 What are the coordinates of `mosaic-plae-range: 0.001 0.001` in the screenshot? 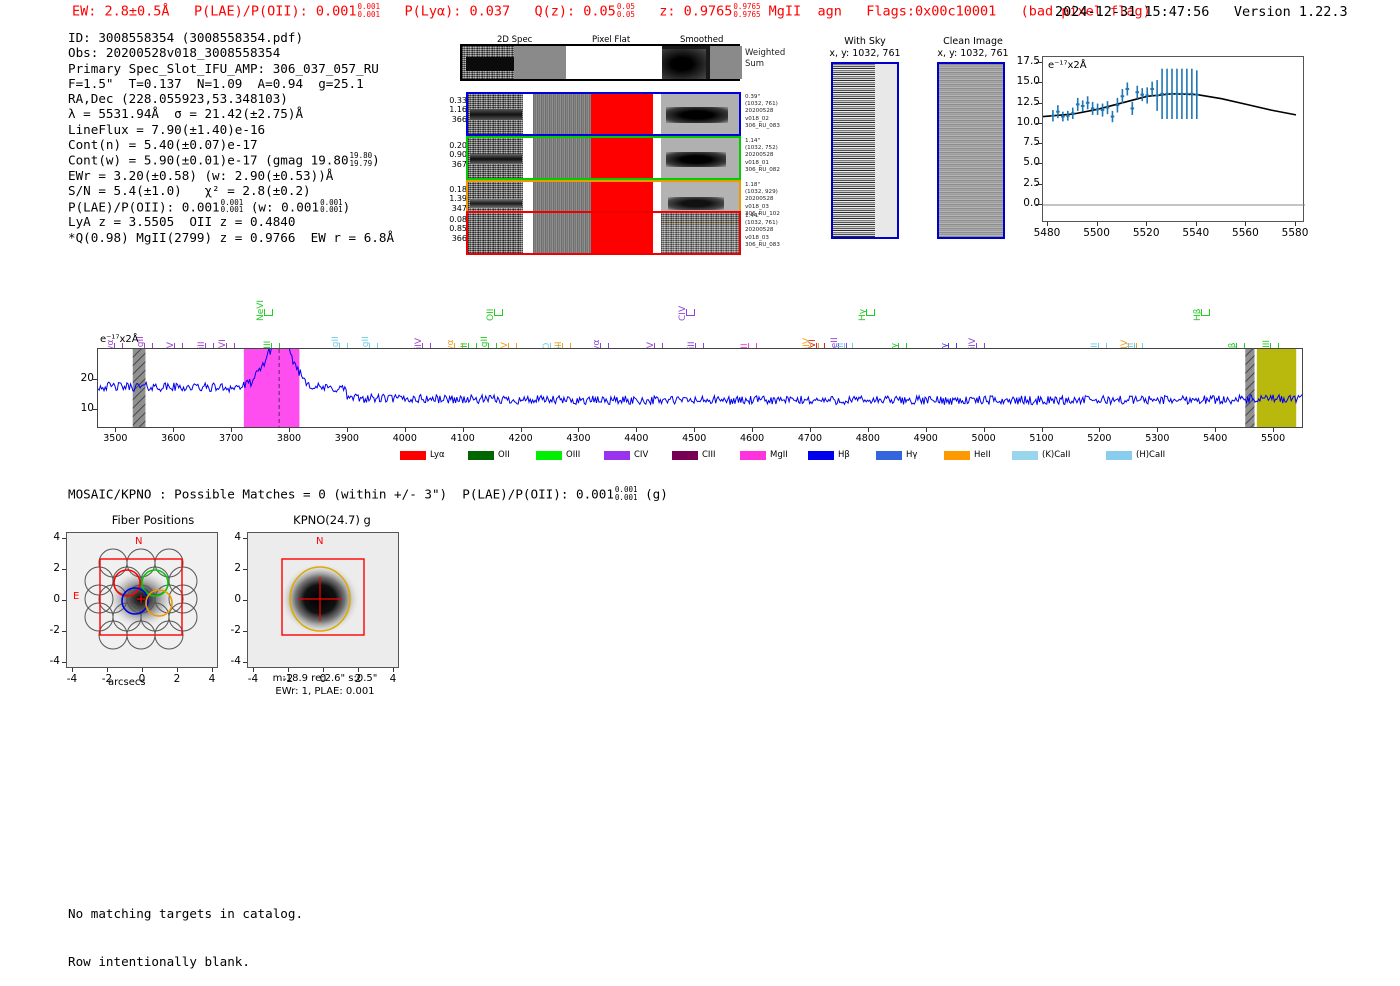 It's located at (626, 493).